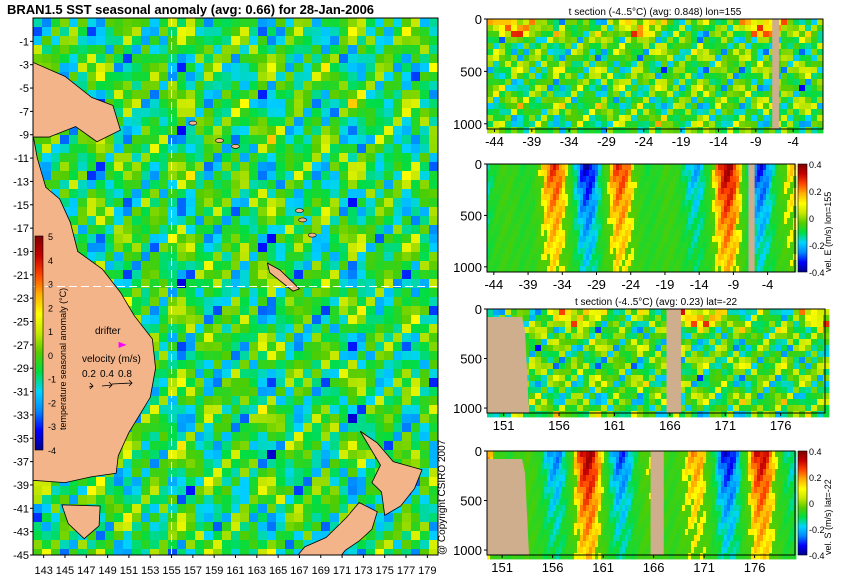 The height and width of the screenshot is (580, 850). What do you see at coordinates (21, 206) in the screenshot?
I see `map-ytick-label: -15` at bounding box center [21, 206].